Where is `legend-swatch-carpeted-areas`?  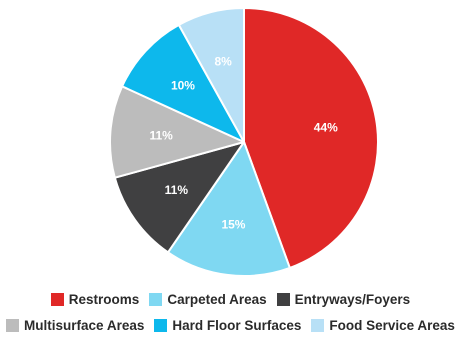
legend-swatch-carpeted-areas is located at coordinates (155, 299).